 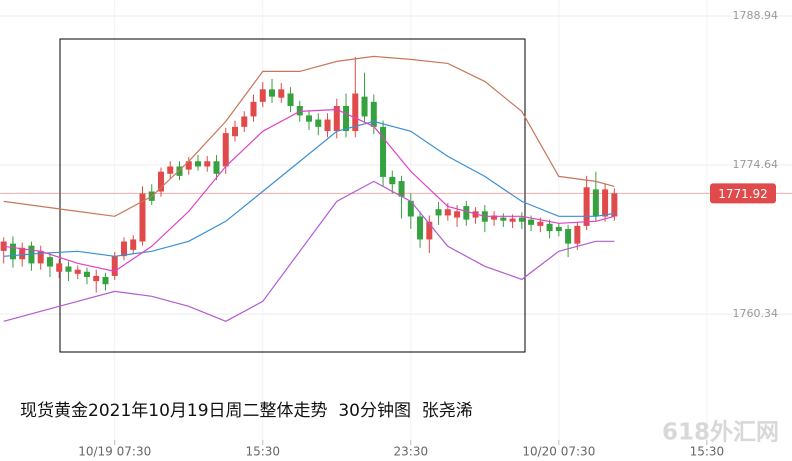 I want to click on last-price-label: 1771.92, so click(x=743, y=194).